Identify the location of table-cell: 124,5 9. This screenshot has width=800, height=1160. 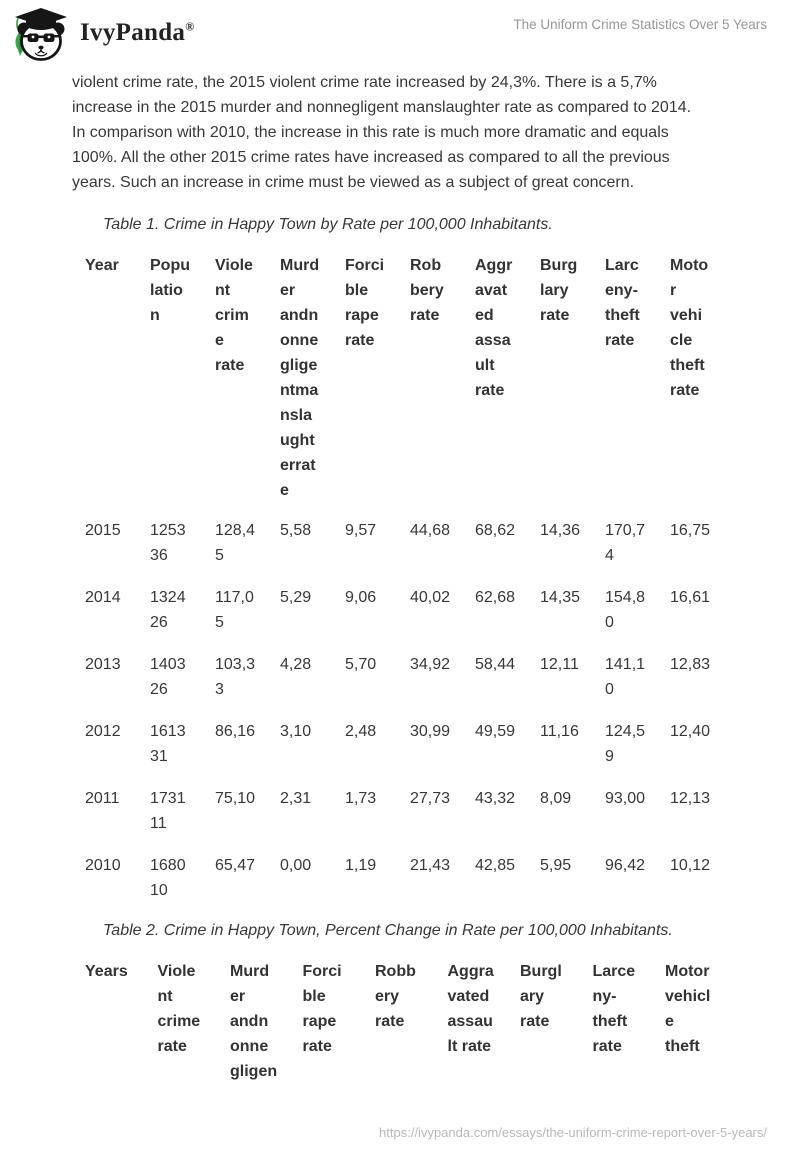
(625, 744).